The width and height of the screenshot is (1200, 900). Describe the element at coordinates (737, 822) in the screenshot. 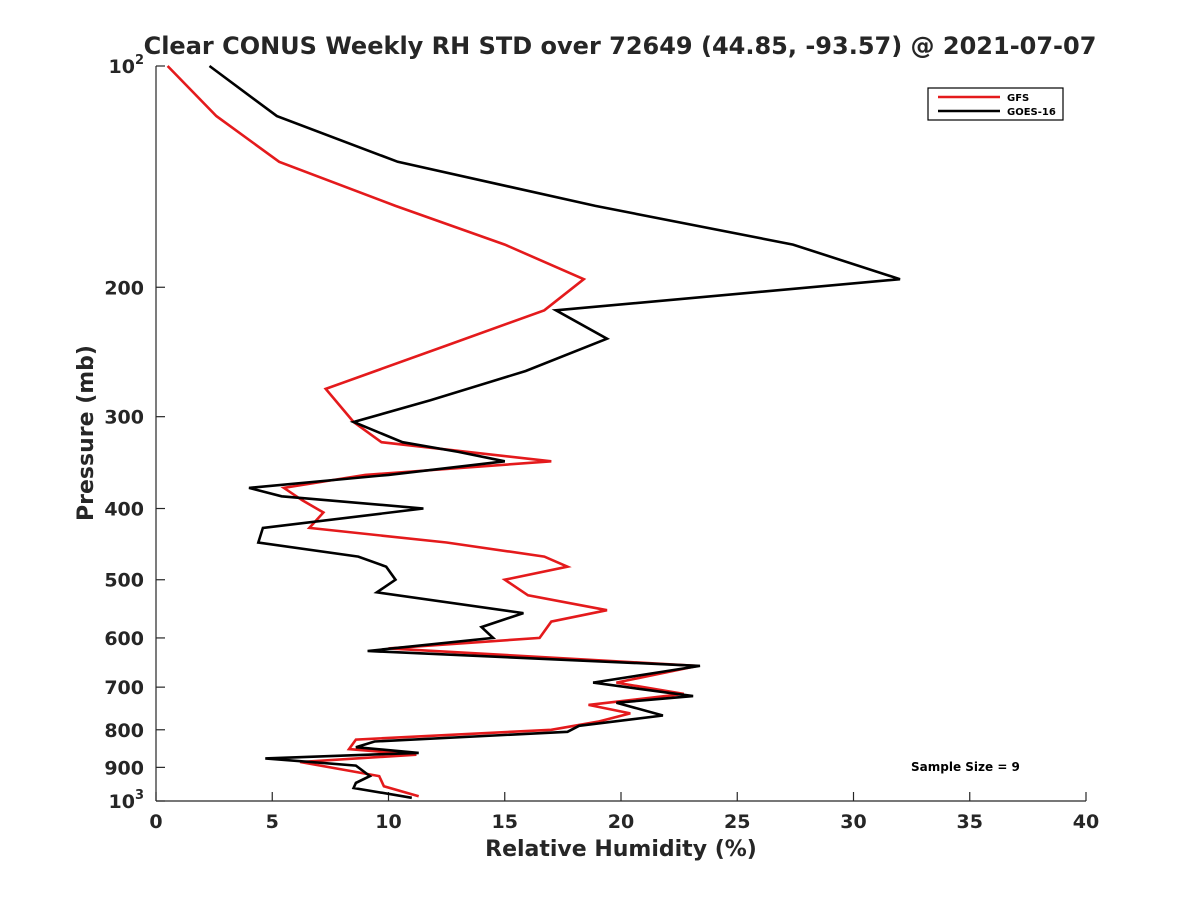

I see `x-tick-label: 25` at that location.